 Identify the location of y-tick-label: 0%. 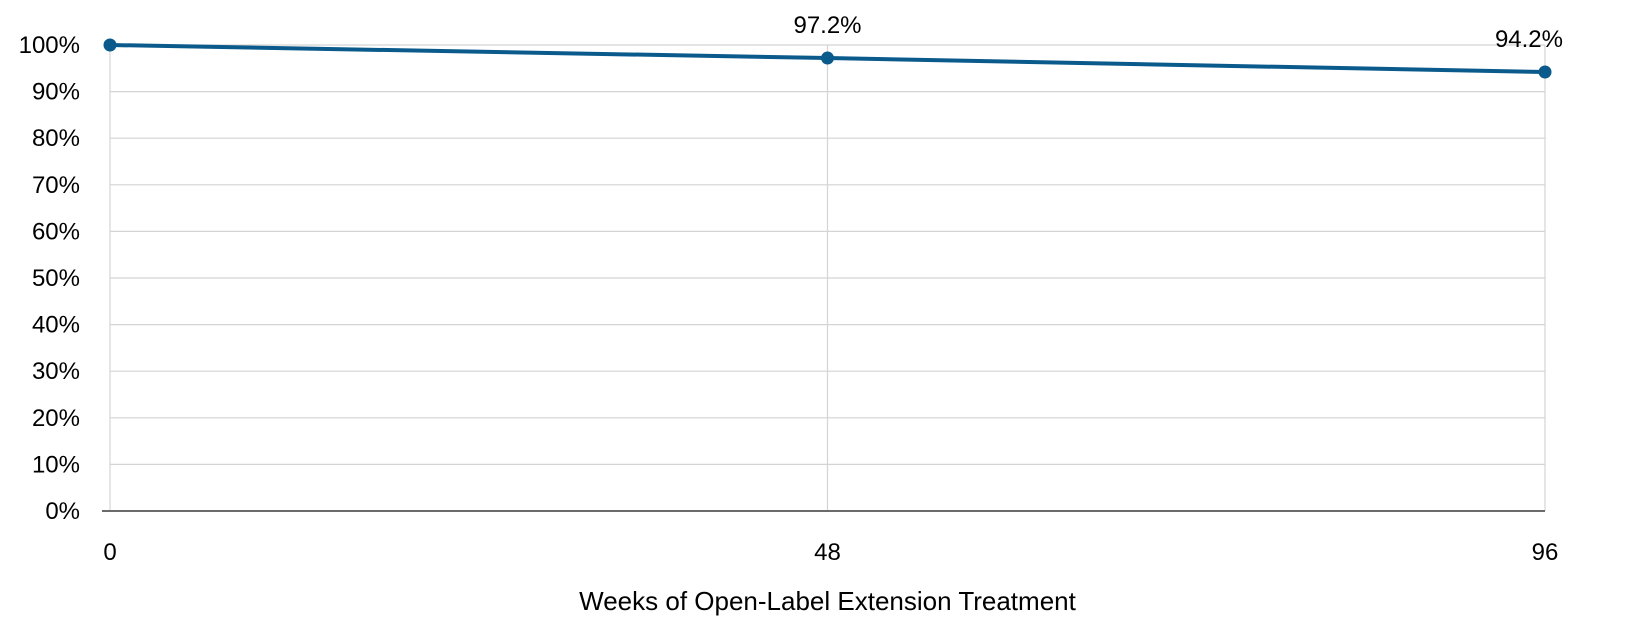
(62, 511).